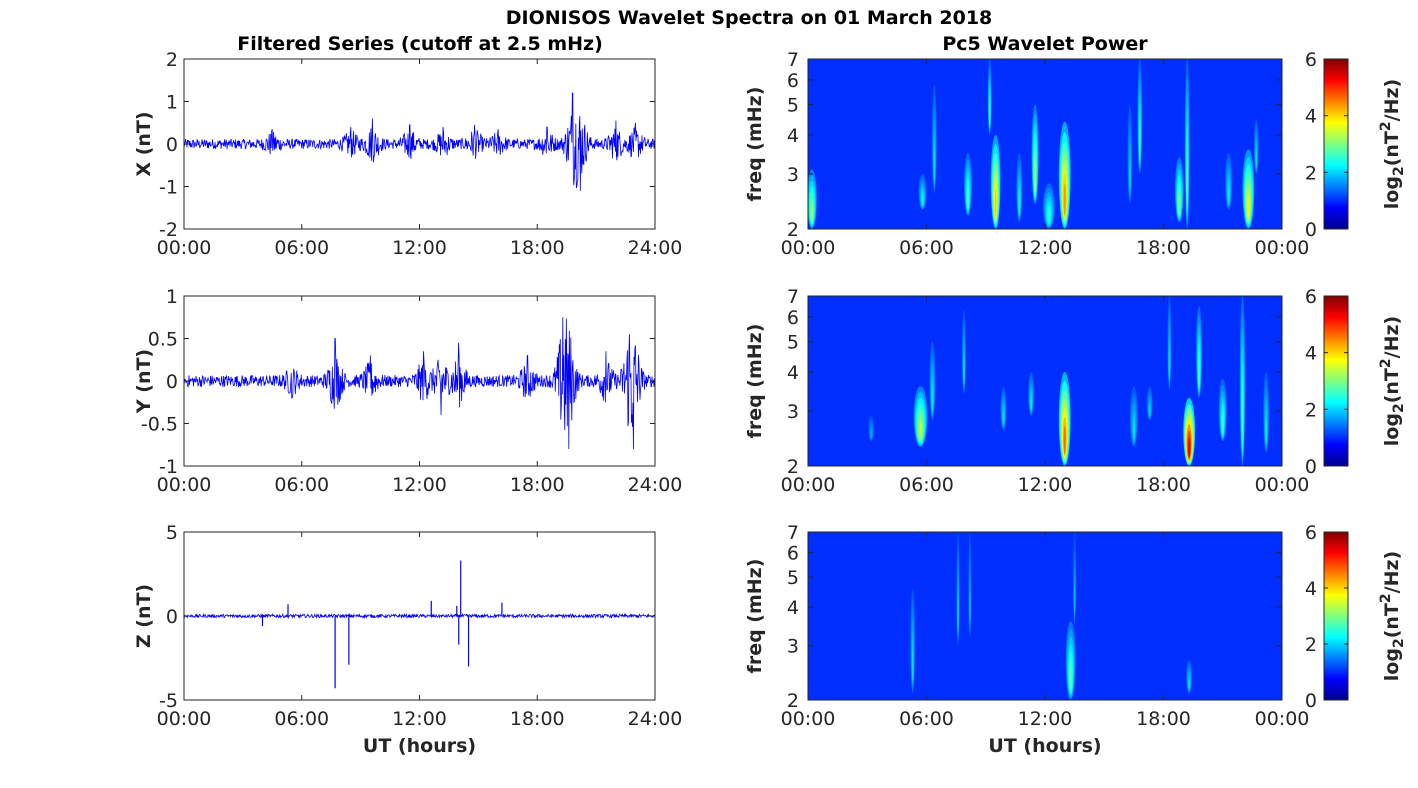  Describe the element at coordinates (419, 141) in the screenshot. I see `series-trace-x` at that location.